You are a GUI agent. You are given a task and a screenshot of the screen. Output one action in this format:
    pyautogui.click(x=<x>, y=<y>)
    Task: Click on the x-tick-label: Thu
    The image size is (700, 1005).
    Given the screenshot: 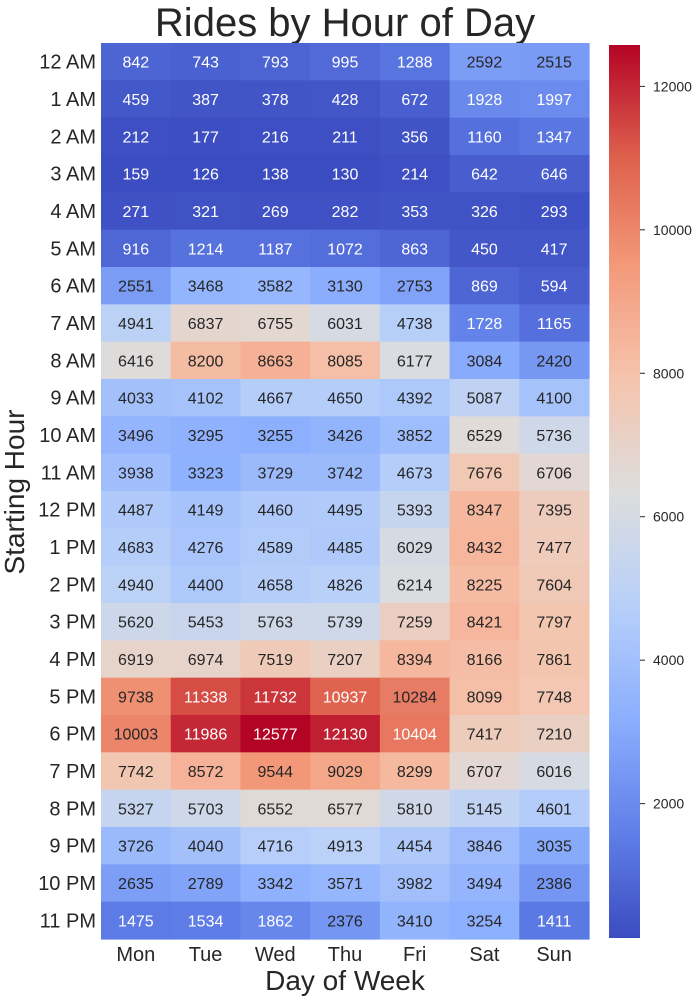 What is the action you would take?
    pyautogui.click(x=345, y=955)
    